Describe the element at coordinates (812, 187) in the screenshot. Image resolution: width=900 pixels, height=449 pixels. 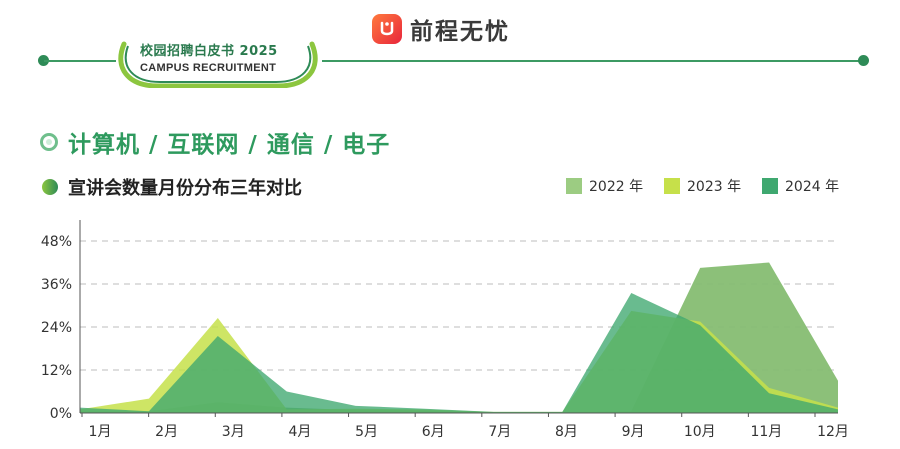
I see `legend-label-2024: 2024 年` at that location.